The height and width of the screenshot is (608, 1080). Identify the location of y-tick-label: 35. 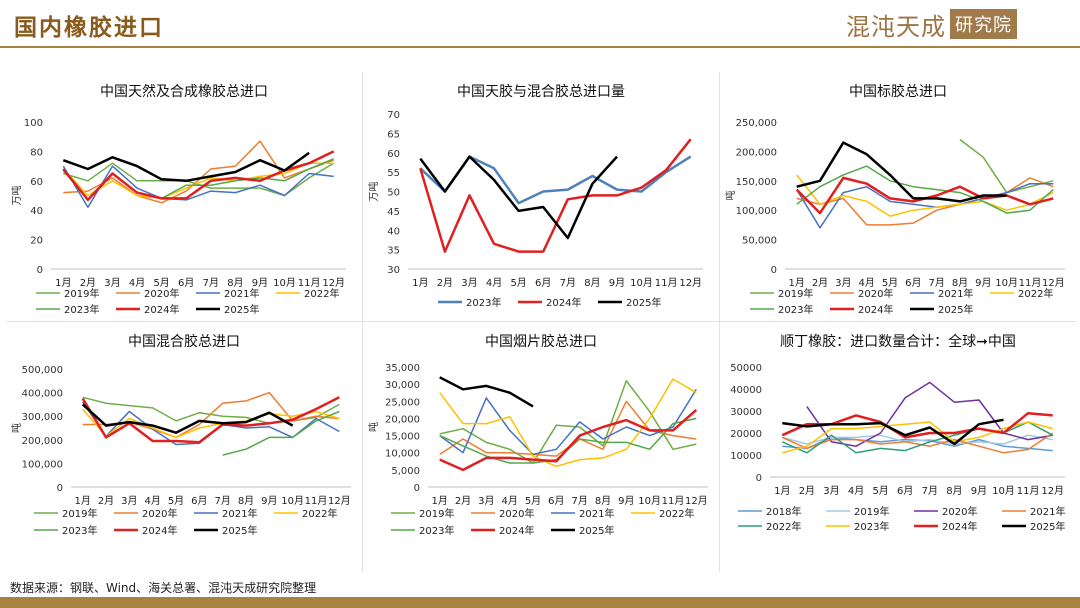
(393, 251).